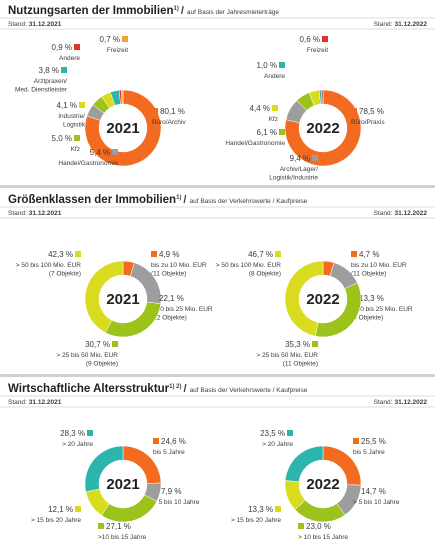  I want to click on segment-label: (12 Objekte), so click(169, 318).